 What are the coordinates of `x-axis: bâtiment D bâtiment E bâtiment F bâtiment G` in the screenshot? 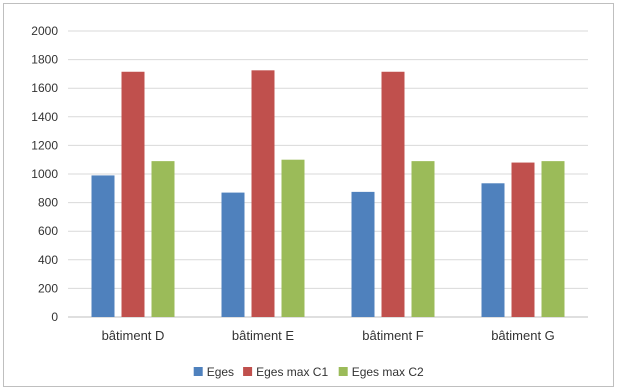 It's located at (328, 335).